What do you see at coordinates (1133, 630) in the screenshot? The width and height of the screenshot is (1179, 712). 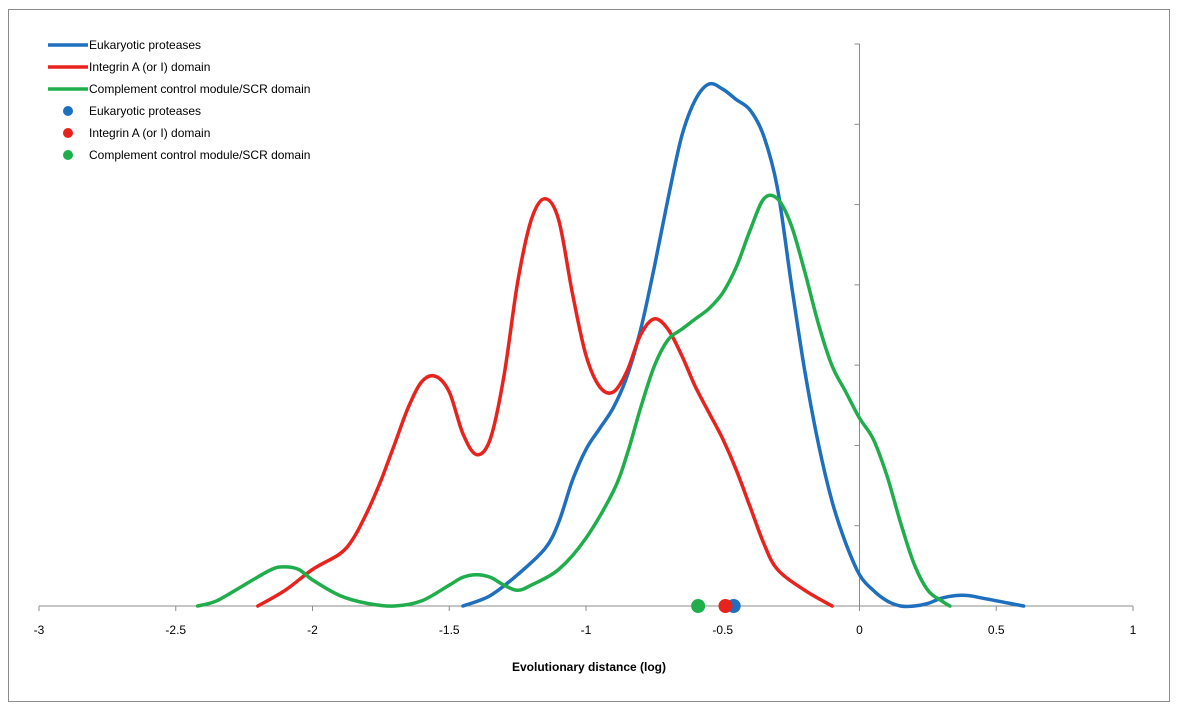 I see `x-tick-label: 1` at bounding box center [1133, 630].